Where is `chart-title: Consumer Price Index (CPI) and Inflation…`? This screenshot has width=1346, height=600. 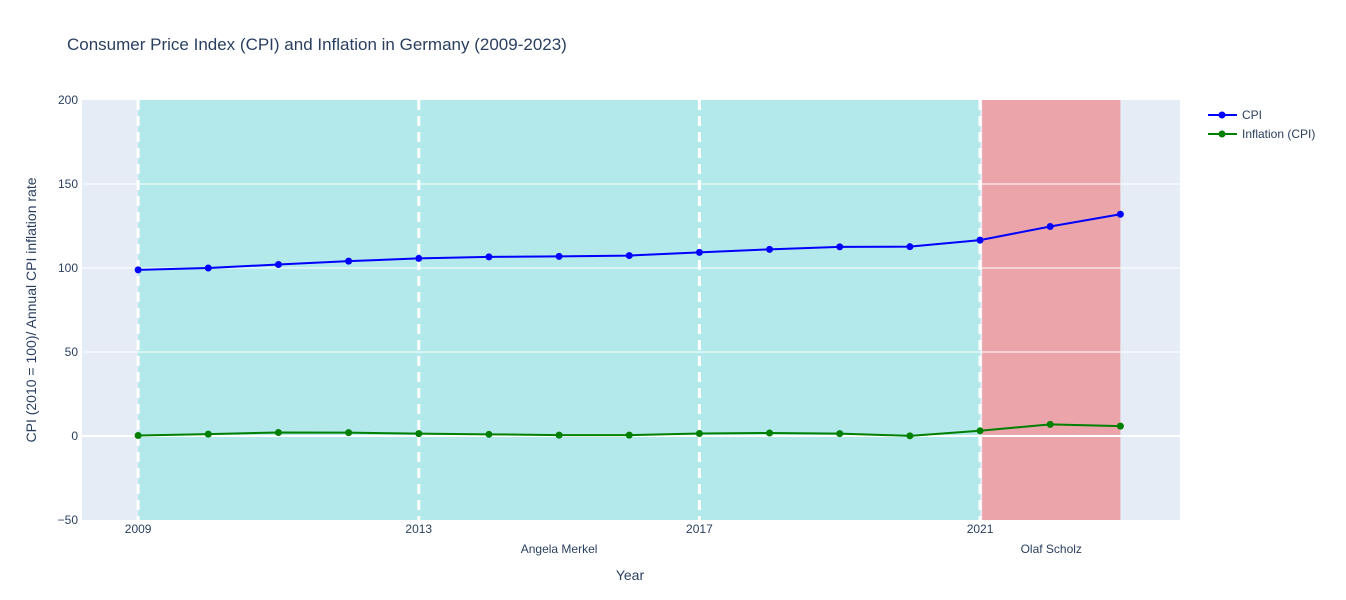 chart-title: Consumer Price Index (CPI) and Inflation… is located at coordinates (317, 44).